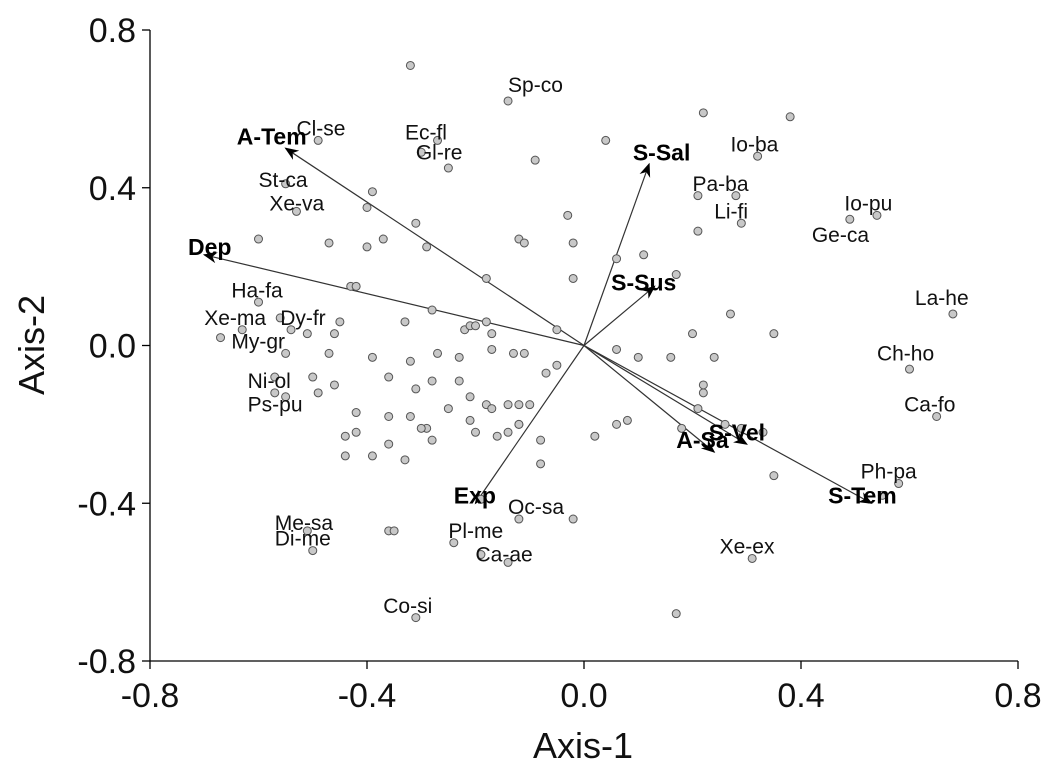  Describe the element at coordinates (731, 211) in the screenshot. I see `species-label: Li-fi` at that location.